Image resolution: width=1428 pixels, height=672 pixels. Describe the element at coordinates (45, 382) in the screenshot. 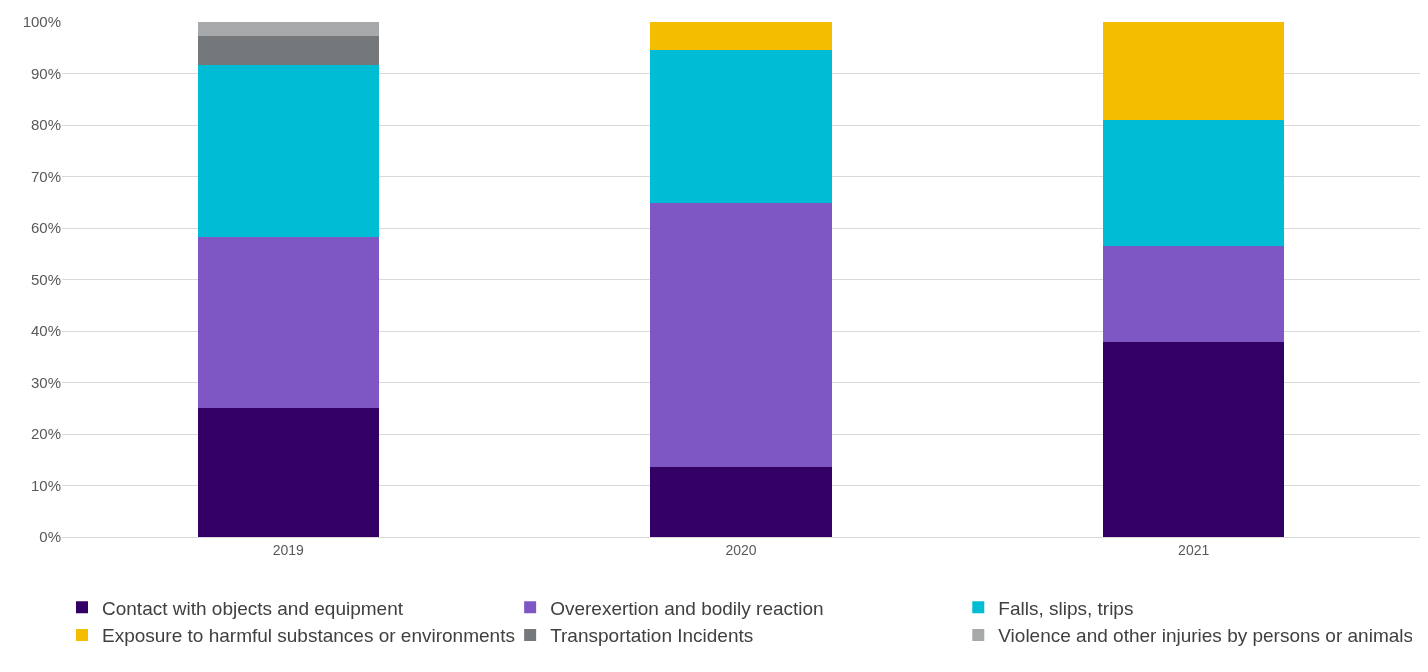

I see `y-tick-label: 30%` at that location.